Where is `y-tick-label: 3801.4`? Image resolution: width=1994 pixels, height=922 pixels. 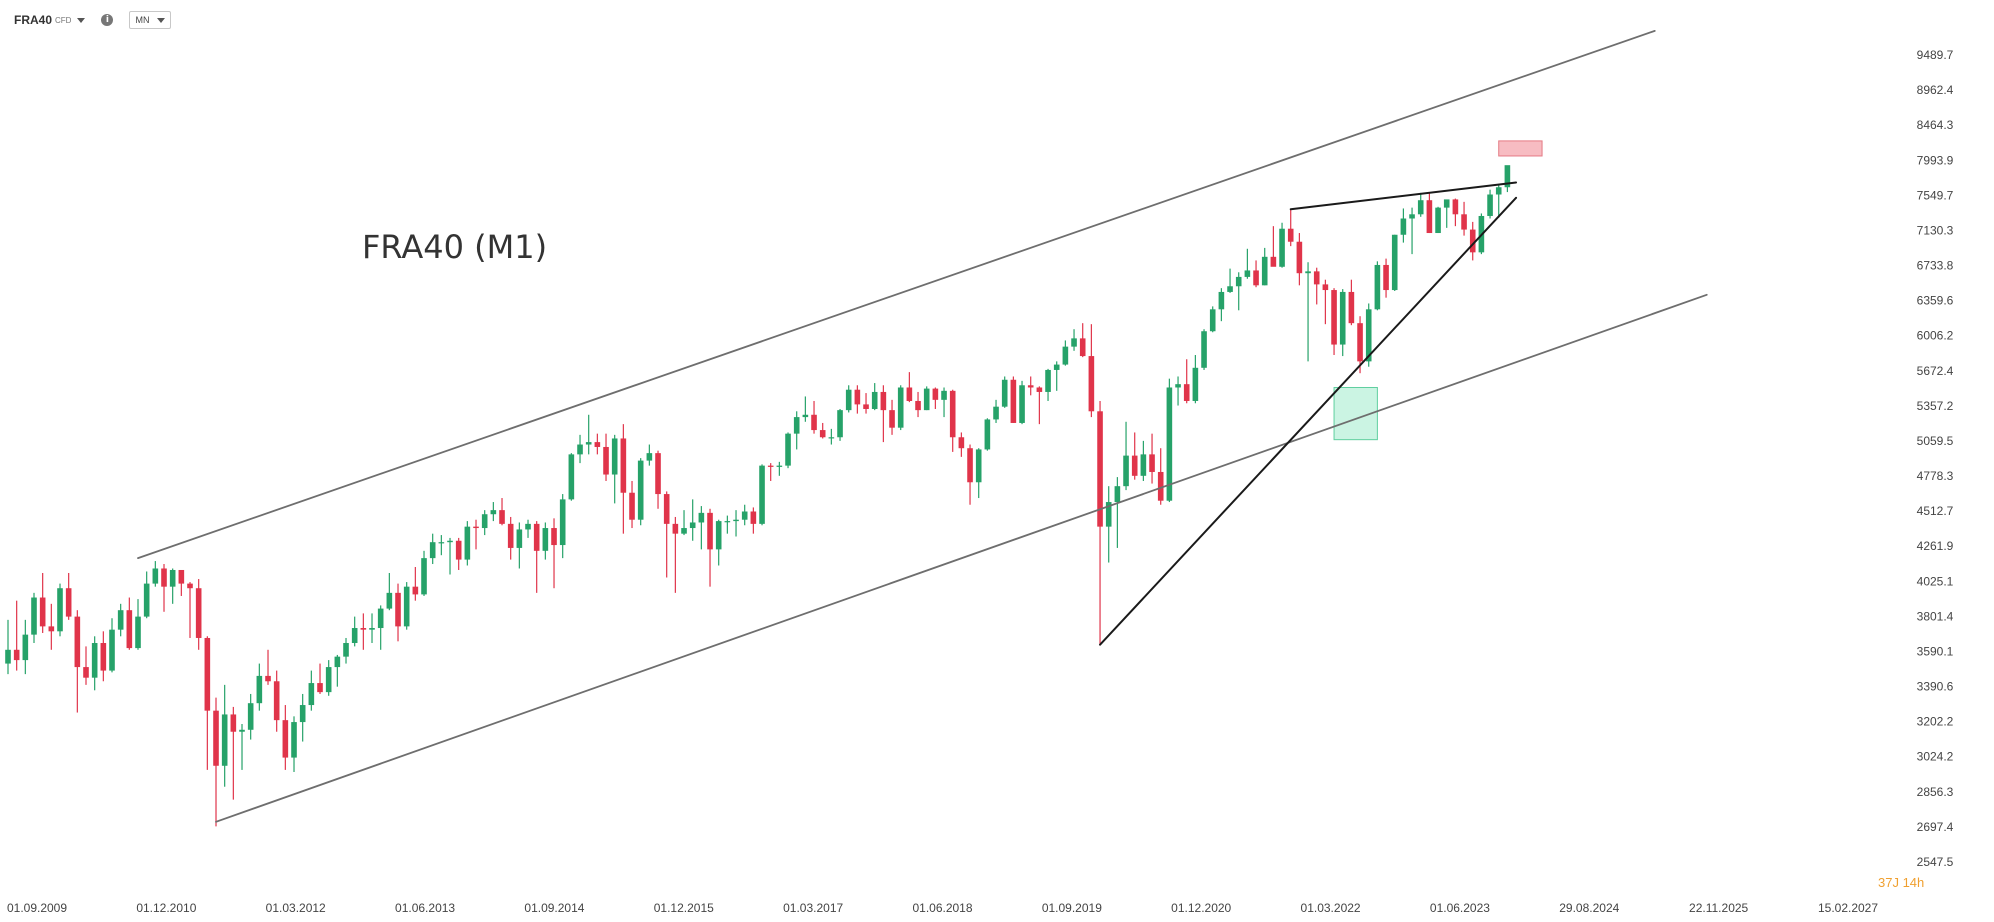 y-tick-label: 3801.4 is located at coordinates (1935, 616).